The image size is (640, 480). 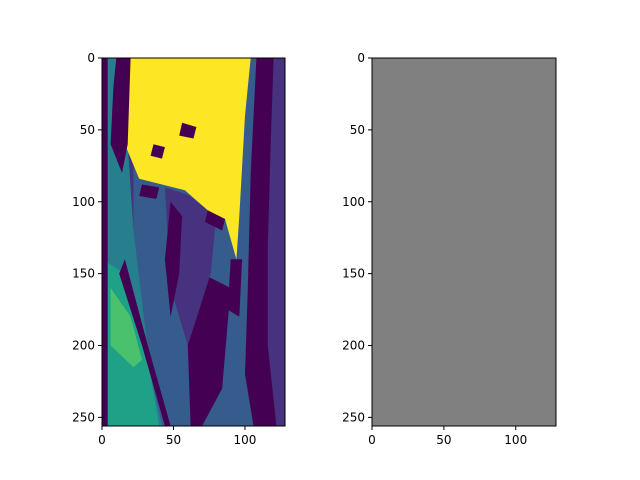 What do you see at coordinates (91, 58) in the screenshot?
I see `left-y-tick-label-0: 0` at bounding box center [91, 58].